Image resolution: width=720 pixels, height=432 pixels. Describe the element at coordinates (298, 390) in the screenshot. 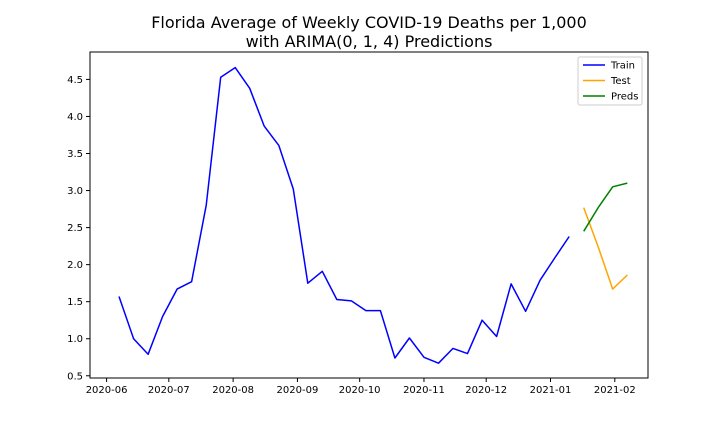

I see `x-tick-label: 2020-09` at that location.